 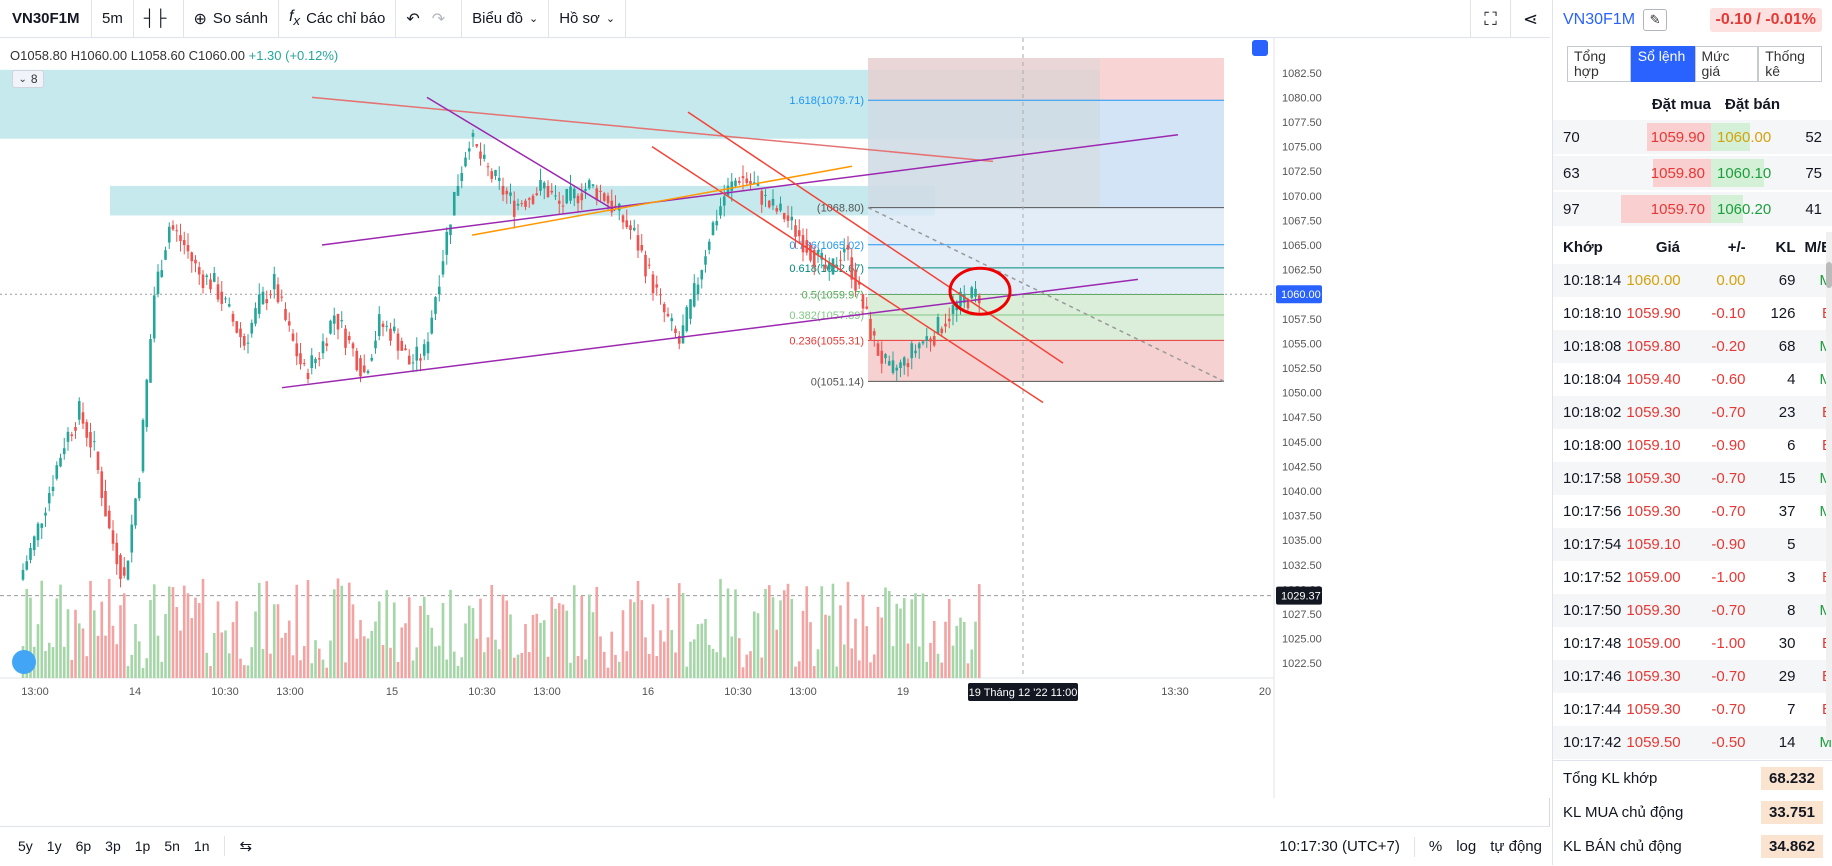 I want to click on indicators-button: fx Các chỉ báo, so click(x=338, y=19).